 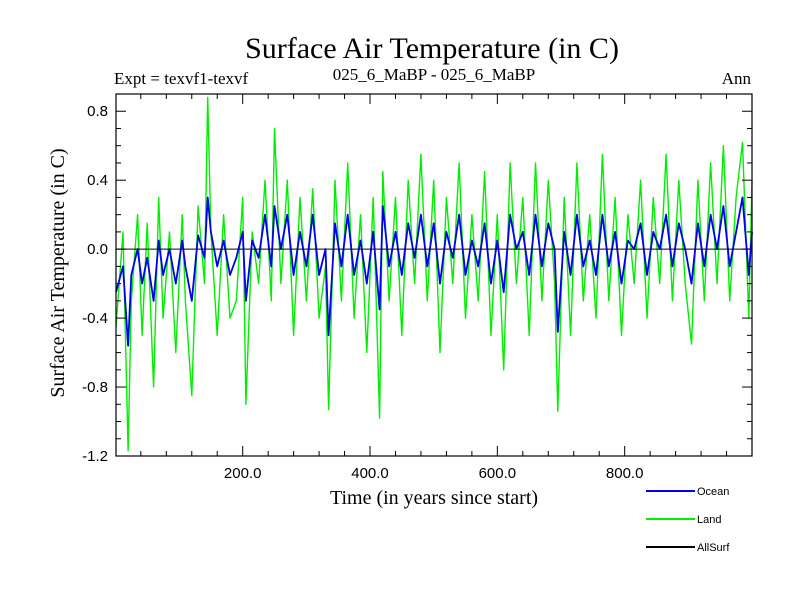 What do you see at coordinates (95, 318) in the screenshot?
I see `y-tick-label: -0.4` at bounding box center [95, 318].